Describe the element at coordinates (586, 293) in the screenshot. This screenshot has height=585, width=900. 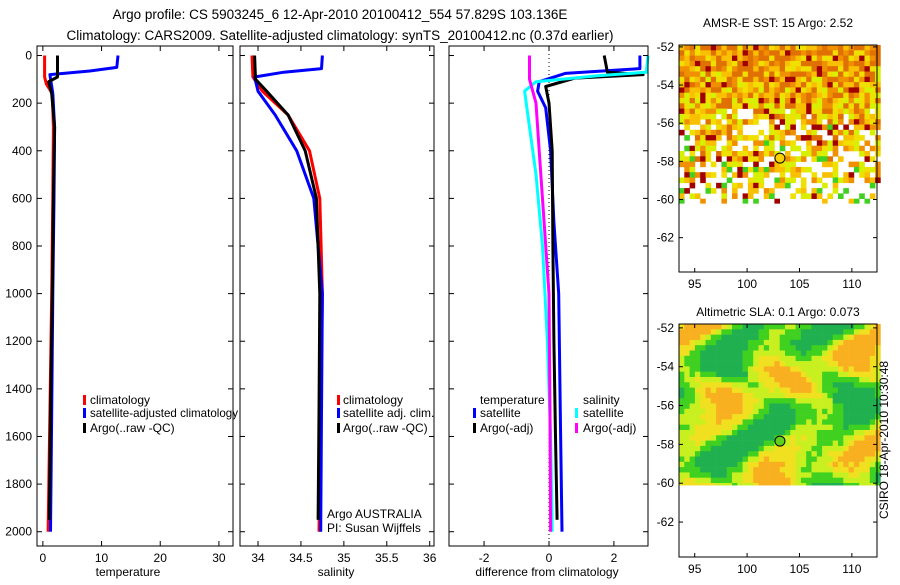
I see `series-line-salinity-satellite` at that location.